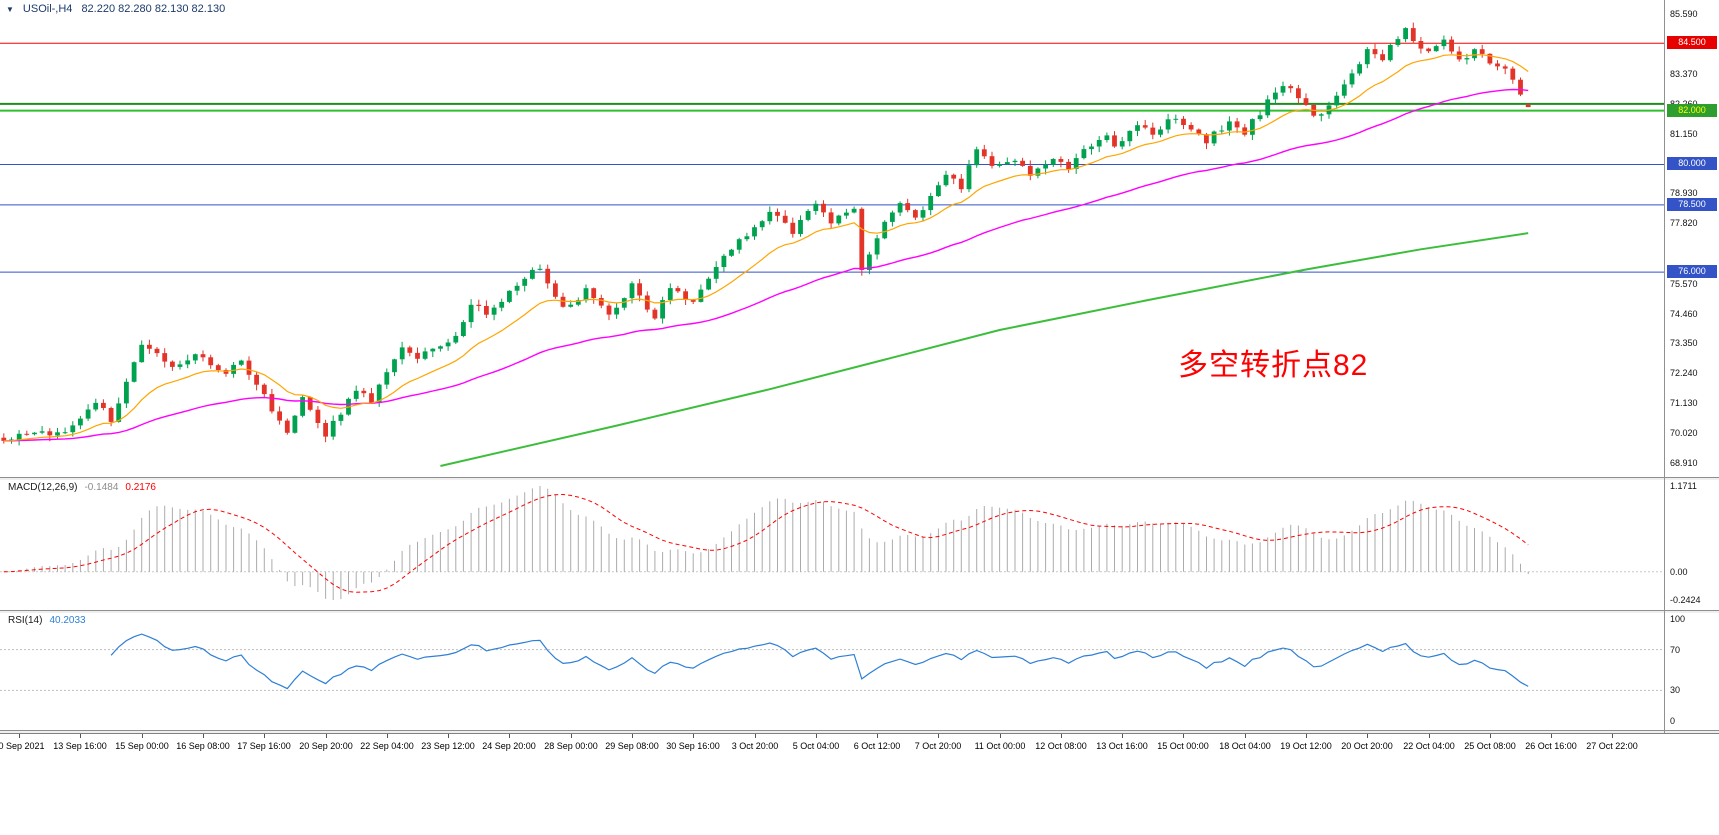  I want to click on rsi-axis-label: 100, so click(1678, 619).